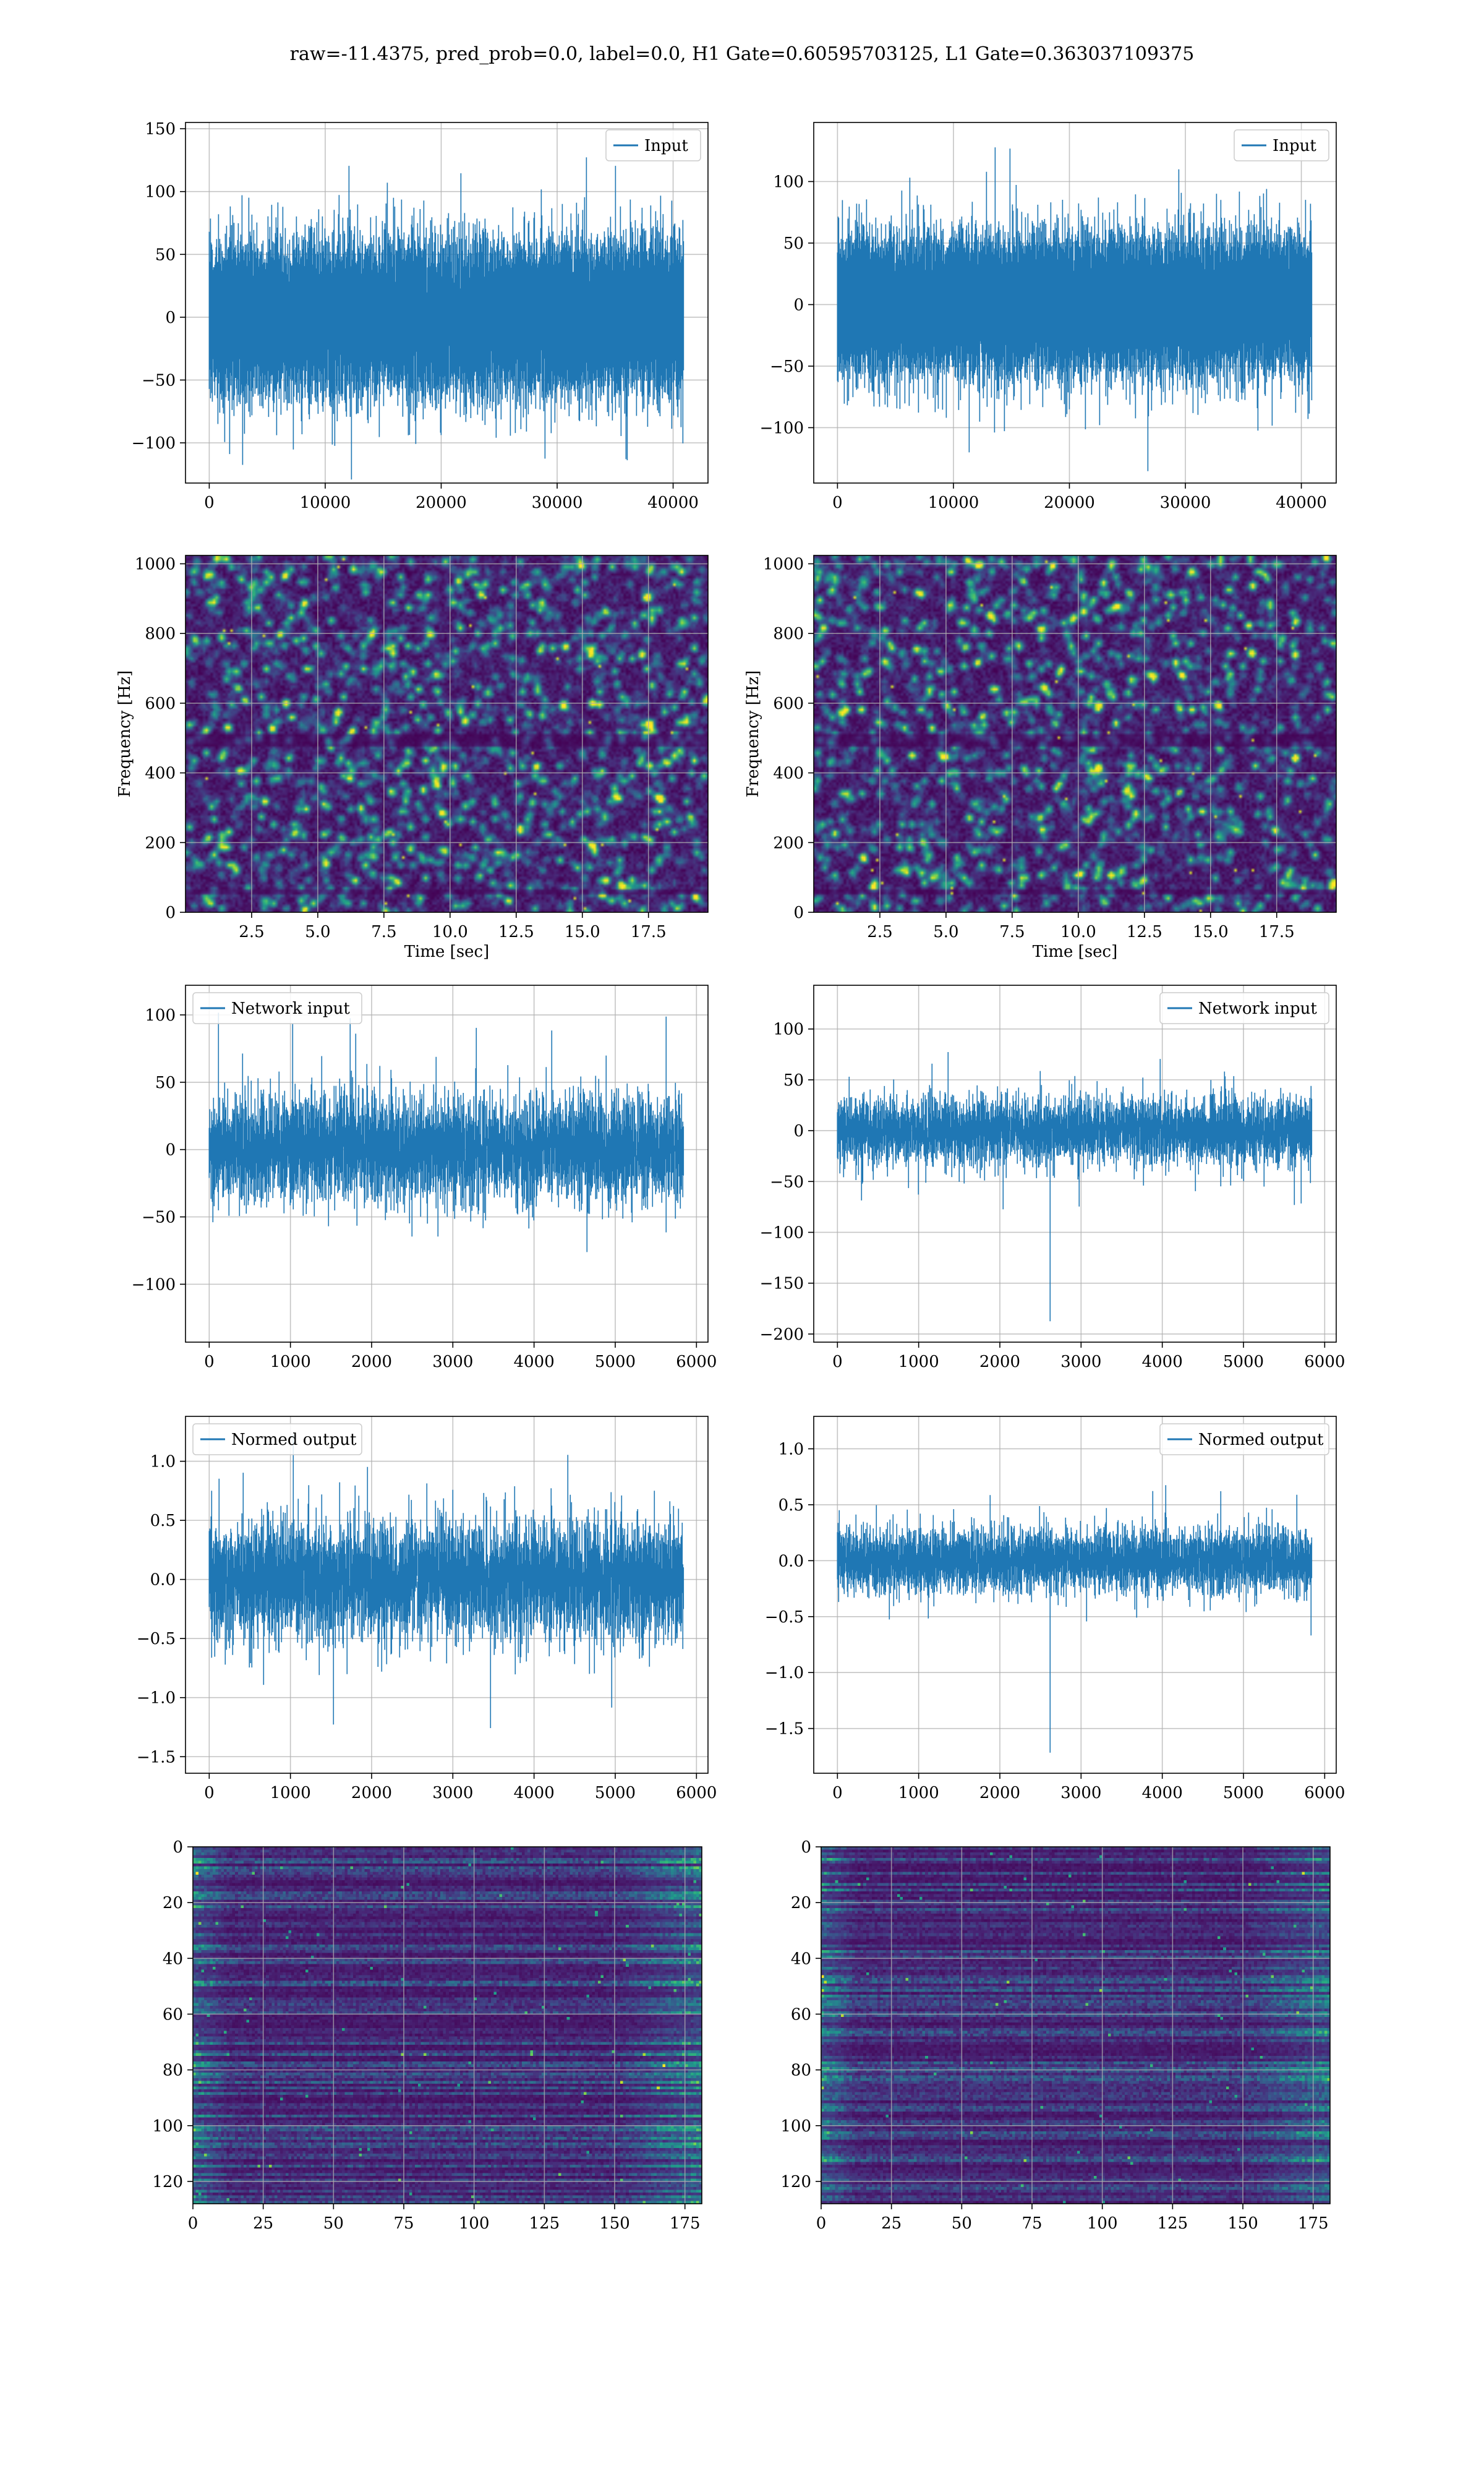 The width and height of the screenshot is (1484, 2474). I want to click on heatmap-image, so click(447, 734).